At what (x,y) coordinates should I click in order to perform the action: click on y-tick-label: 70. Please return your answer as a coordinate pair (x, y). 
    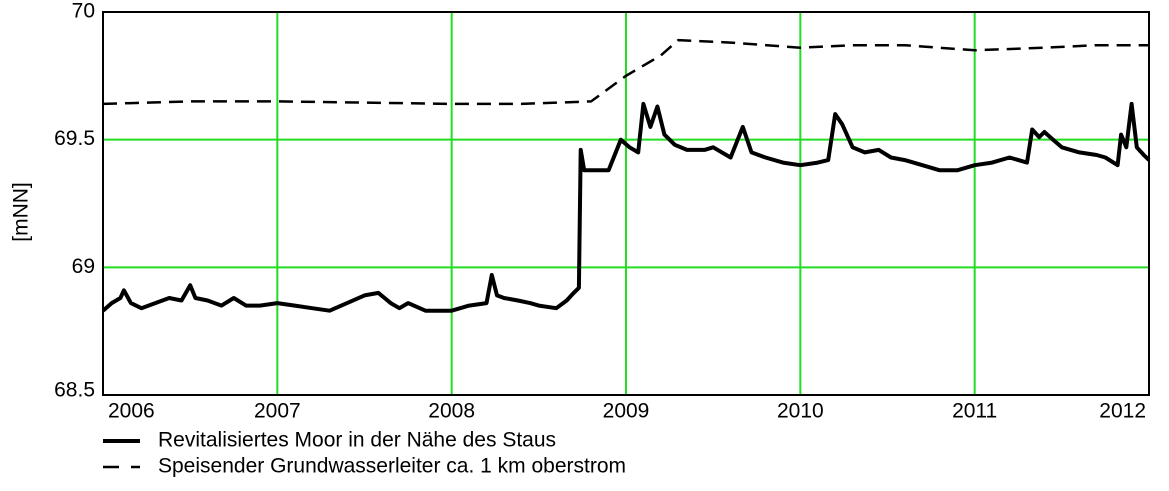
    Looking at the image, I should click on (83, 11).